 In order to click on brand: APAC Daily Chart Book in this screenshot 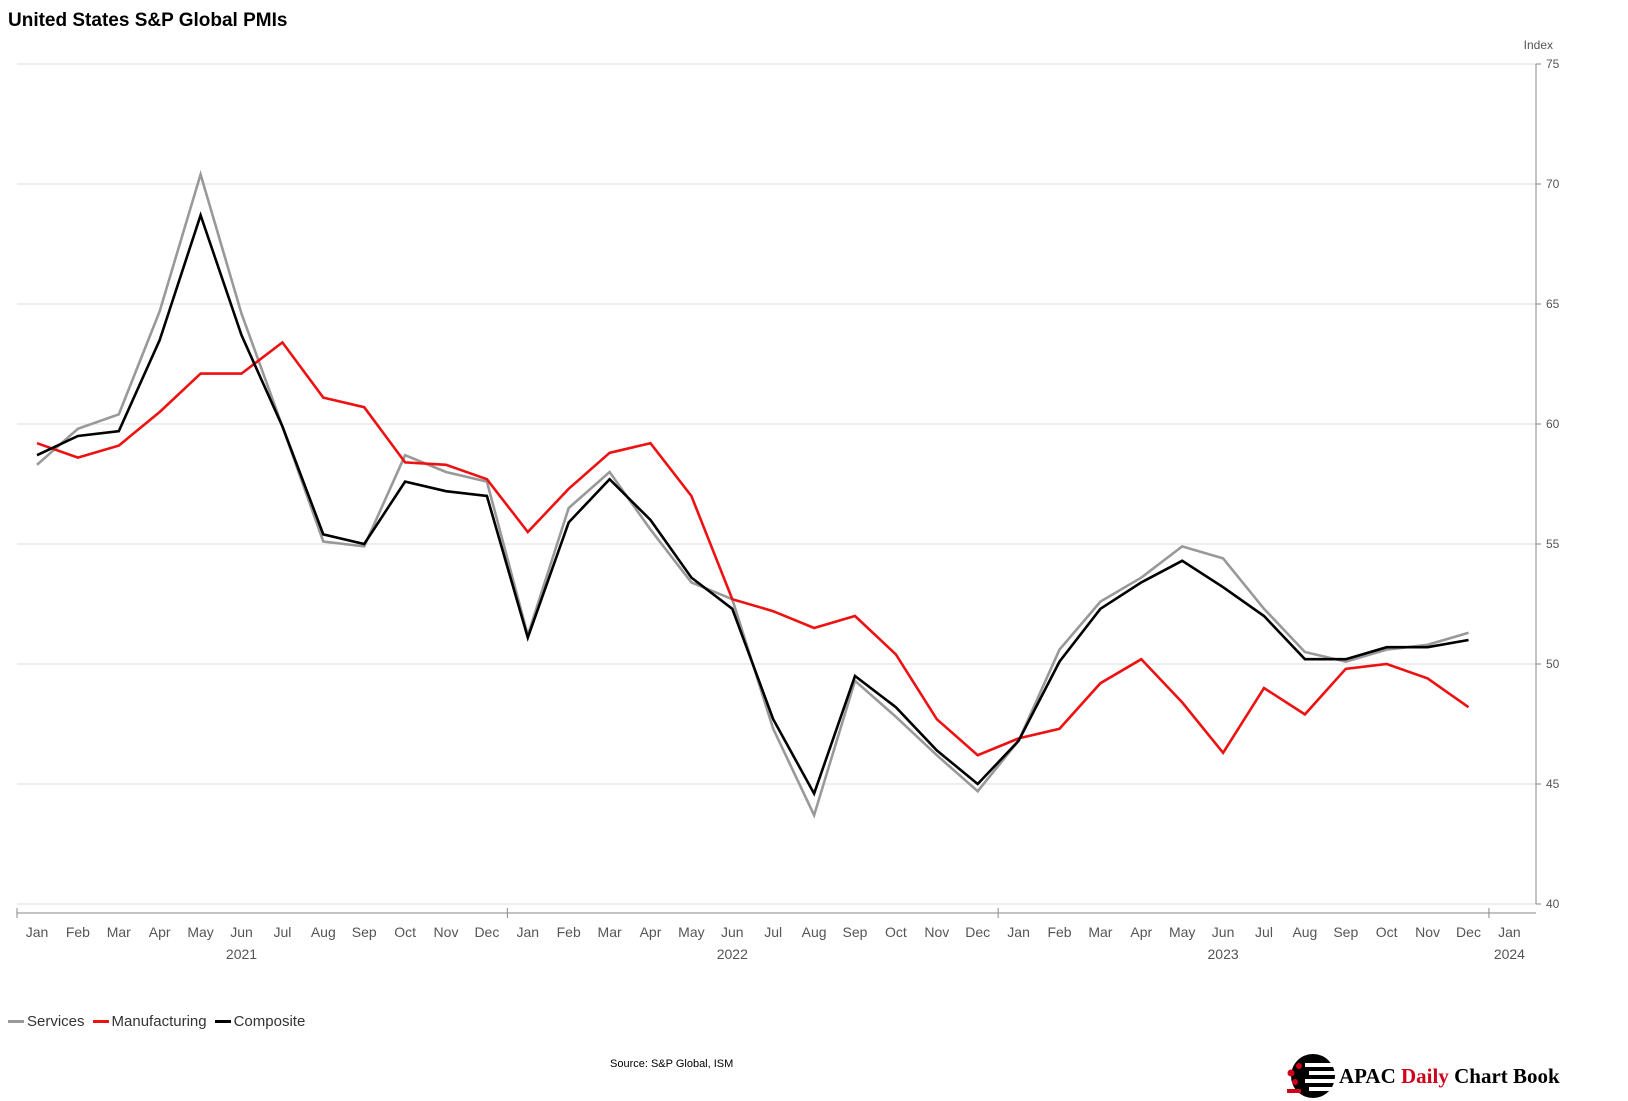, I will do `click(1423, 1076)`.